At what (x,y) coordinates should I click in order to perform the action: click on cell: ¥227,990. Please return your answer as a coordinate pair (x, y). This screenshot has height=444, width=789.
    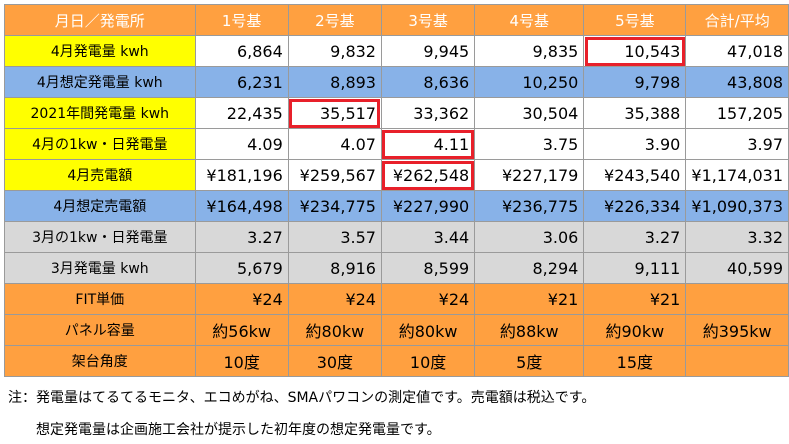
    Looking at the image, I should click on (428, 206).